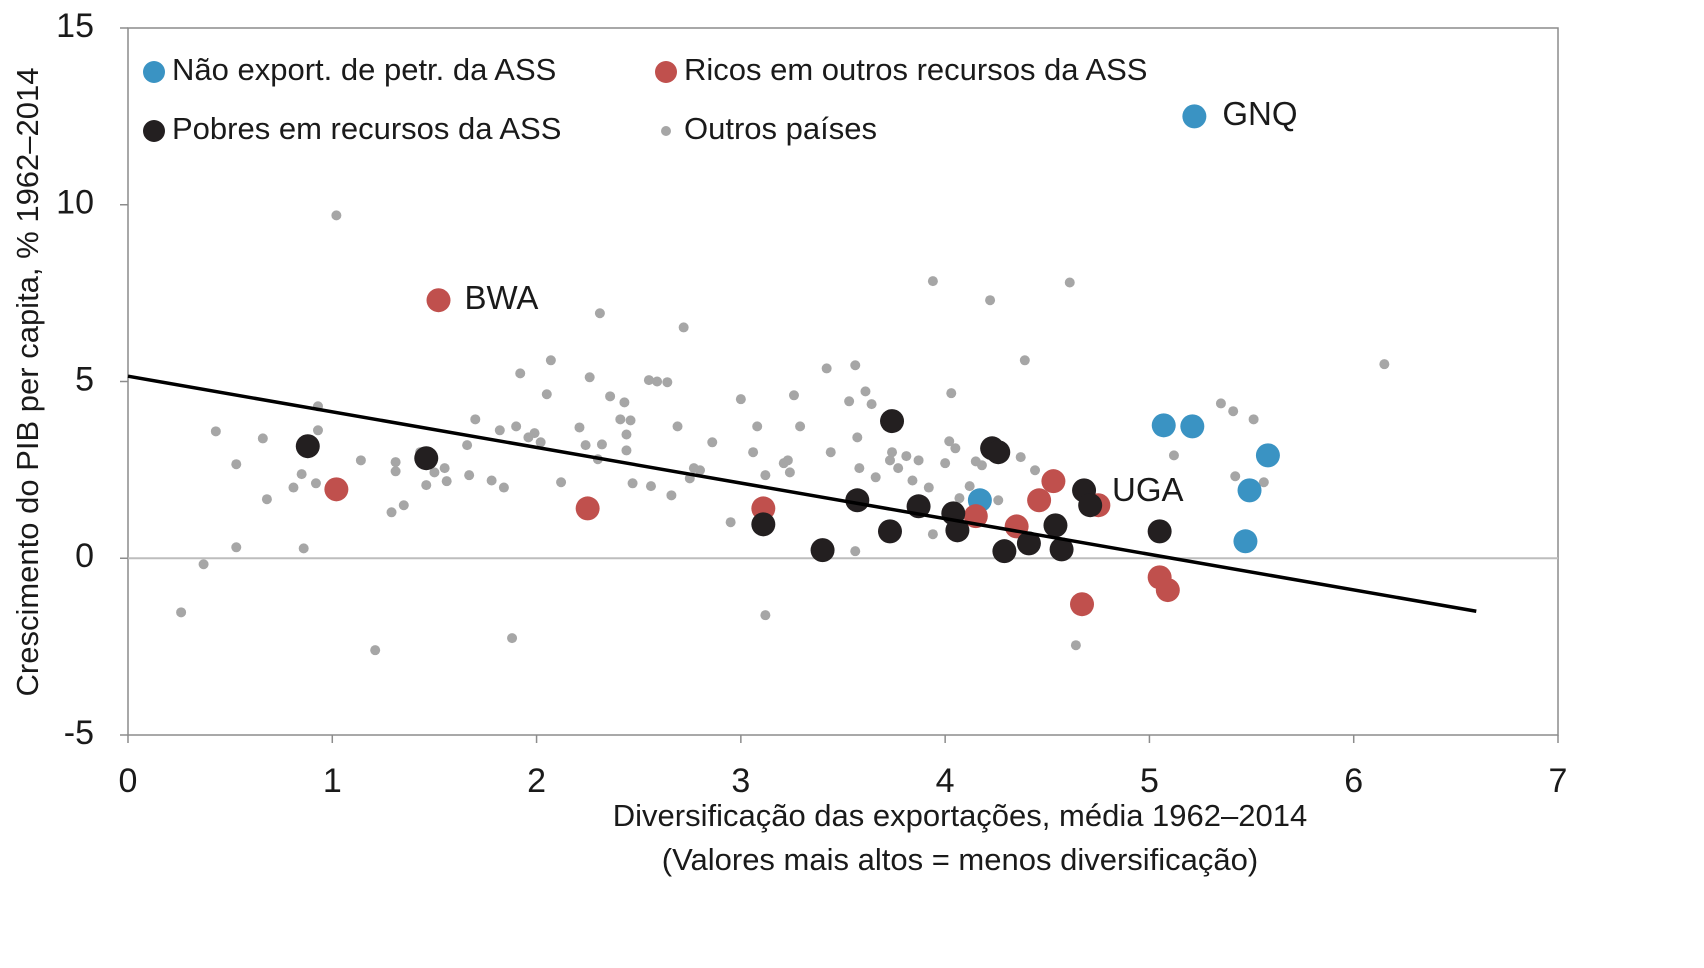 The height and width of the screenshot is (968, 1704). Describe the element at coordinates (75, 26) in the screenshot. I see `y-tick-label: 15` at that location.